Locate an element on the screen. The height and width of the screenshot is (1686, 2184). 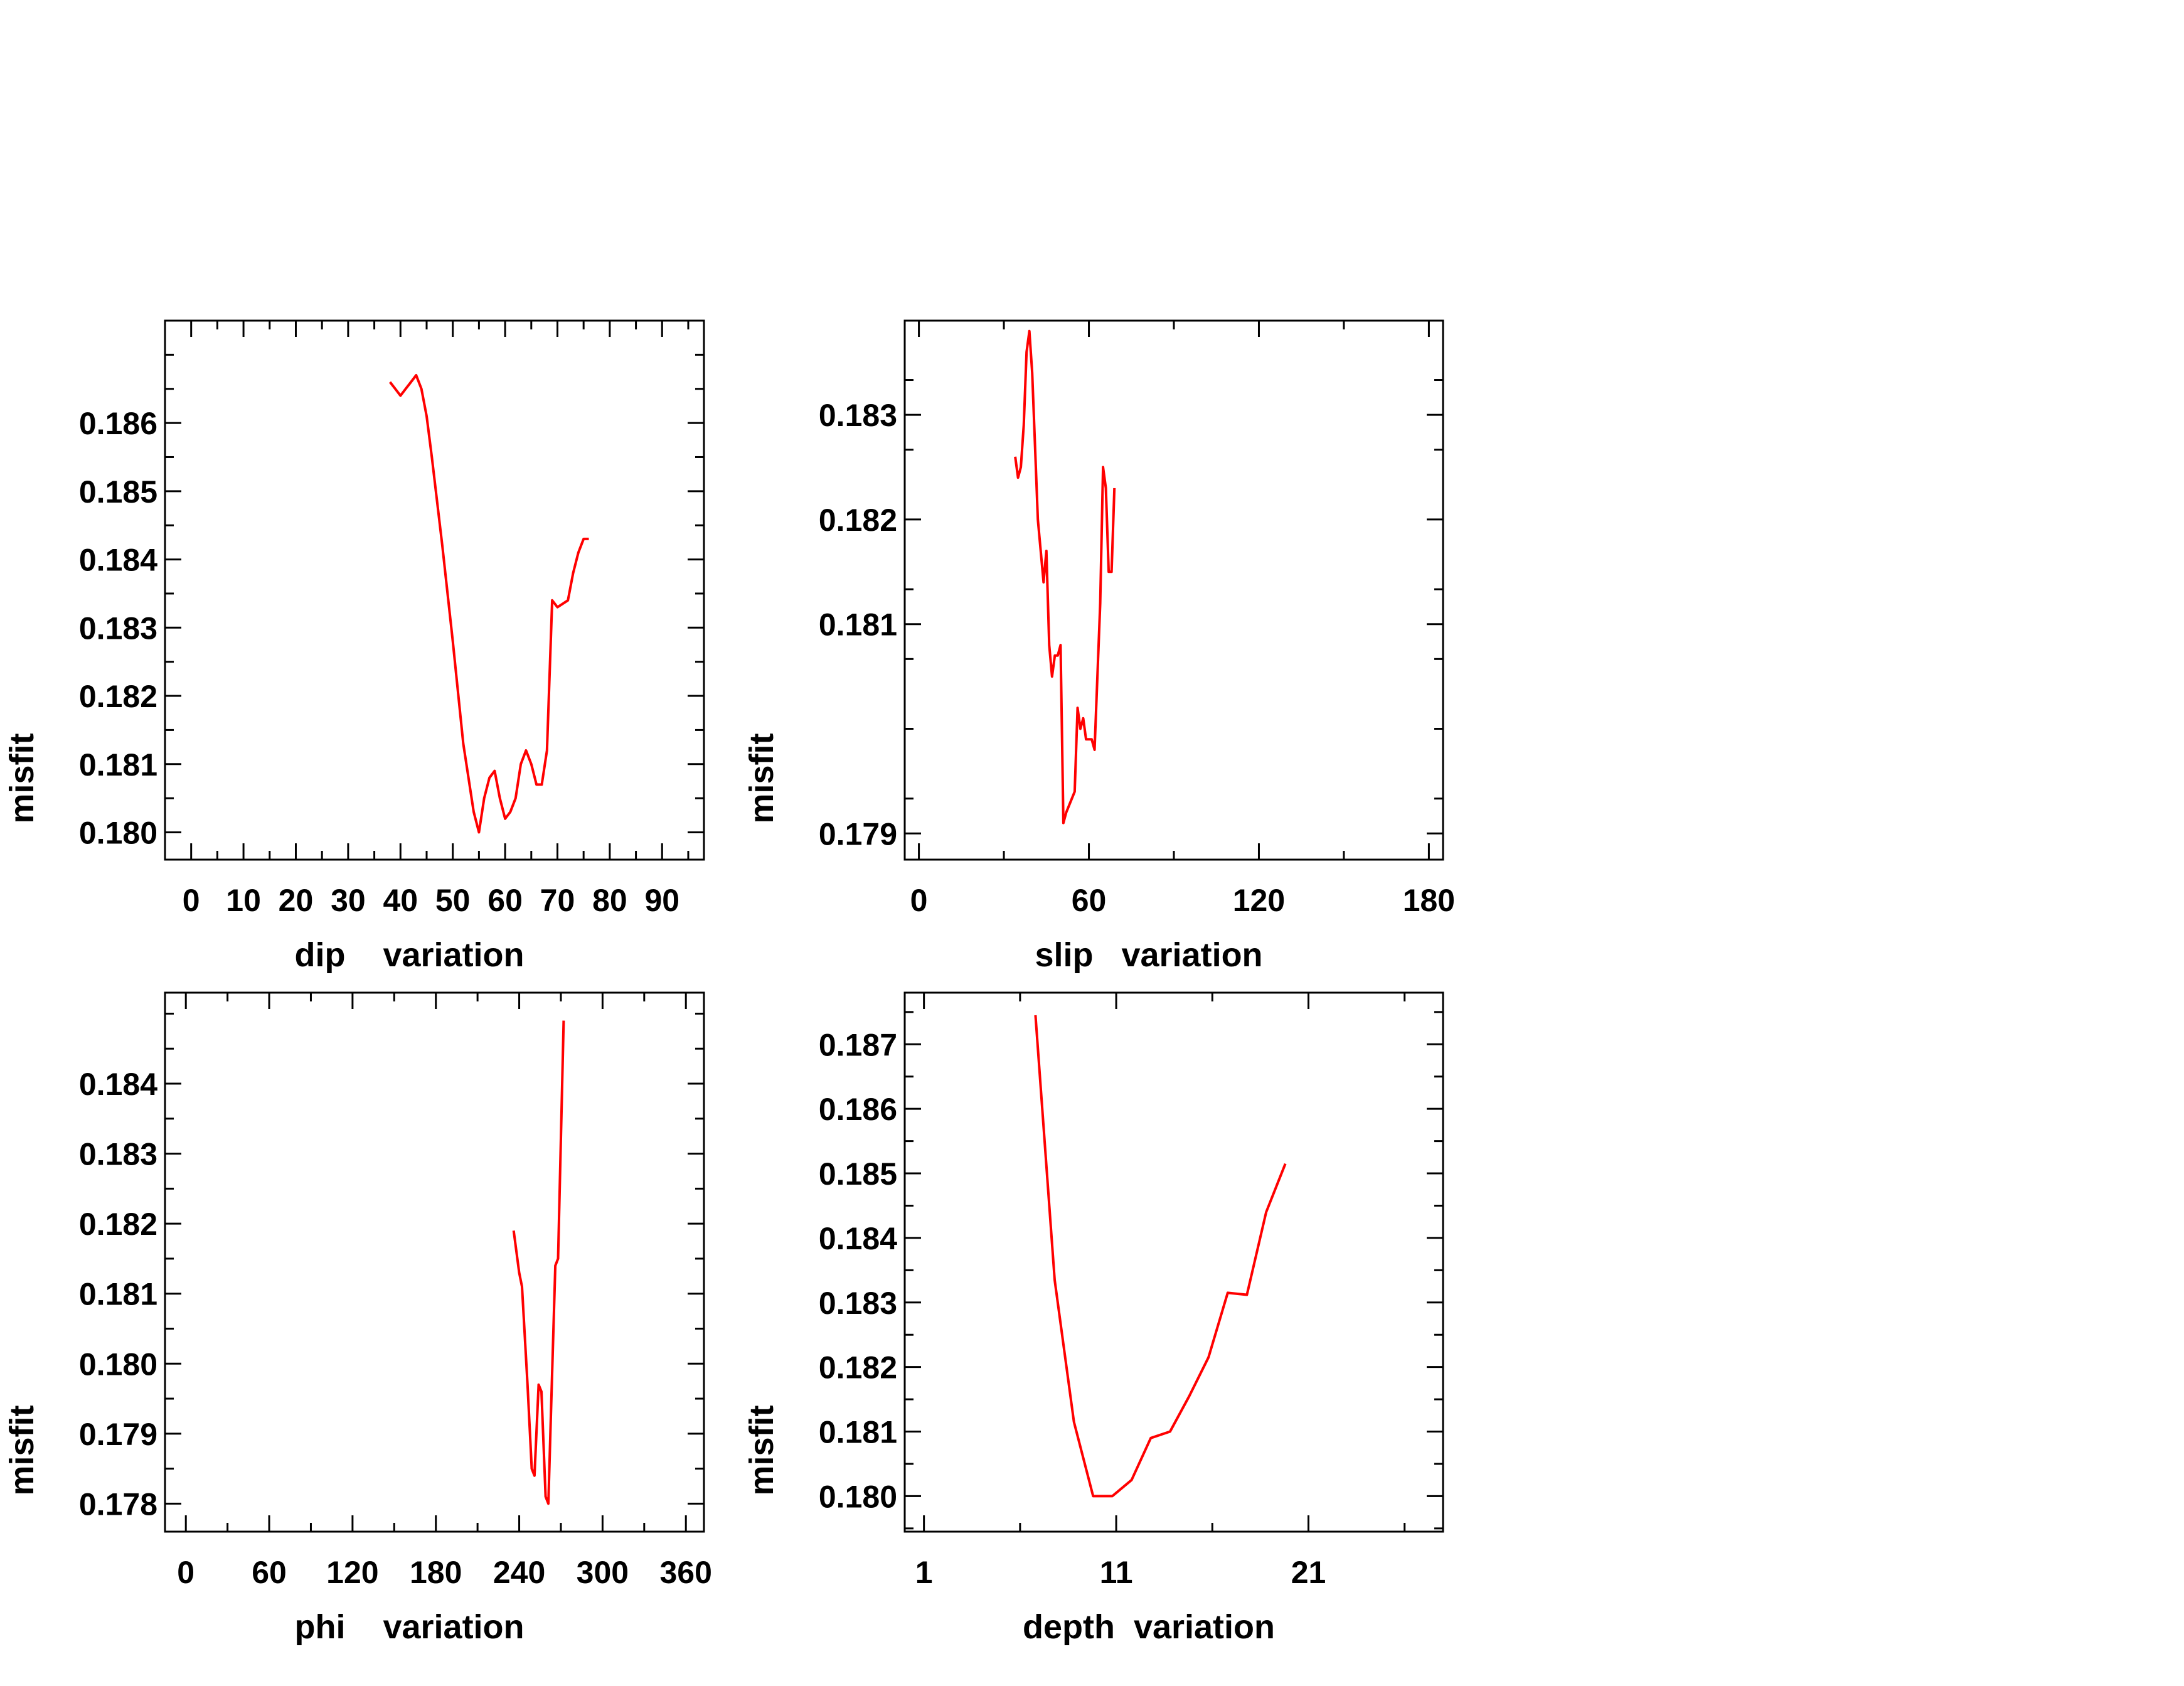
x-tick-label: 10 is located at coordinates (244, 900).